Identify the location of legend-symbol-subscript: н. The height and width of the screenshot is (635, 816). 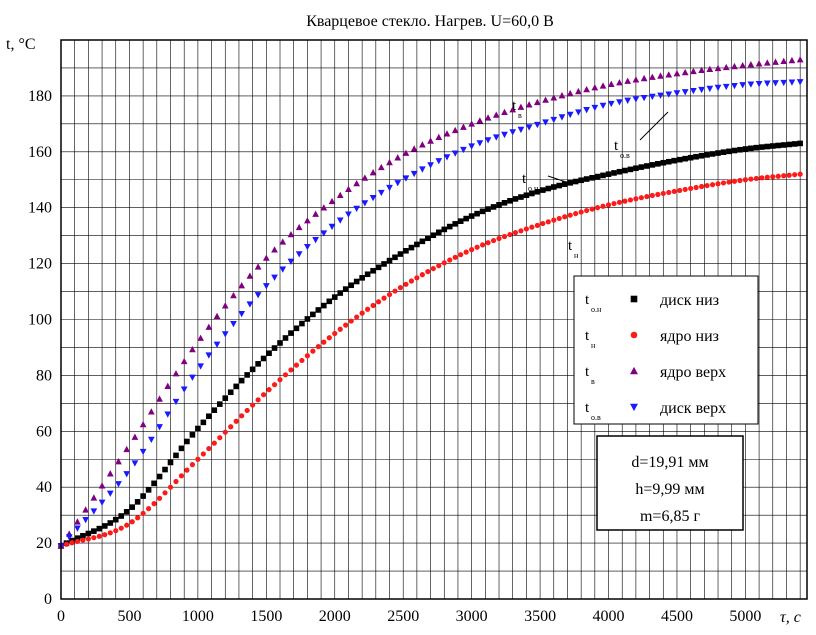
(593, 345).